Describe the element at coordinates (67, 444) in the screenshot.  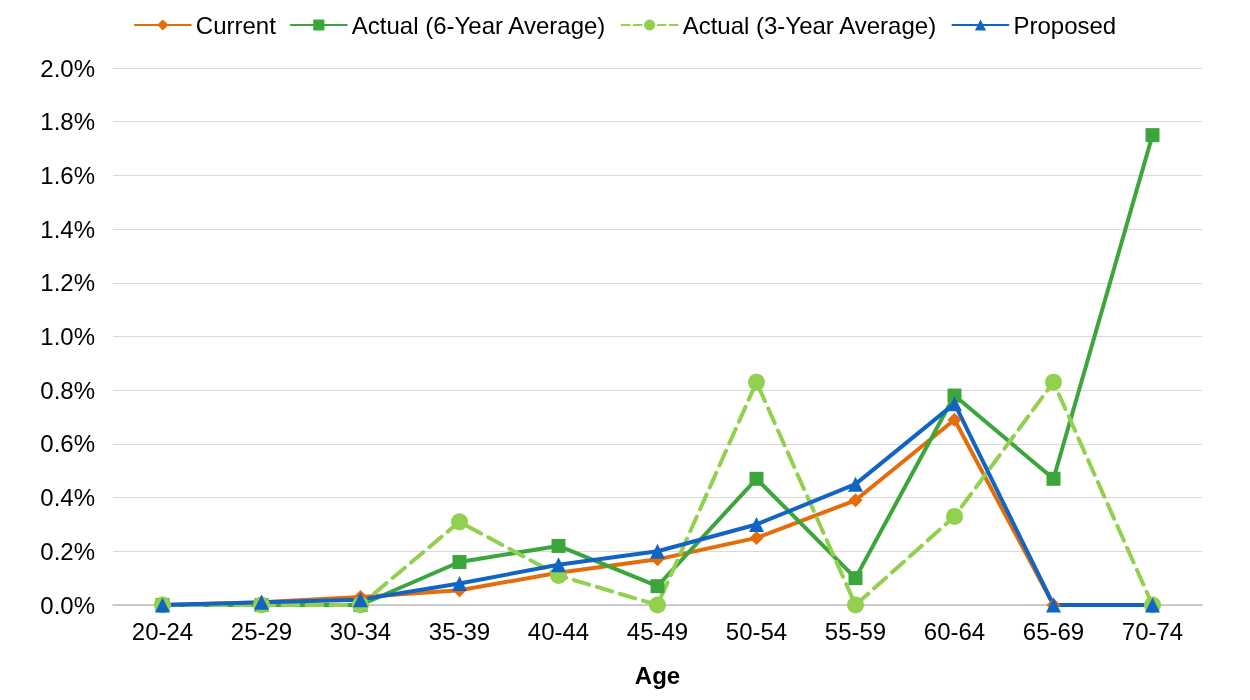
I see `y-tick-label: 0.6%` at that location.